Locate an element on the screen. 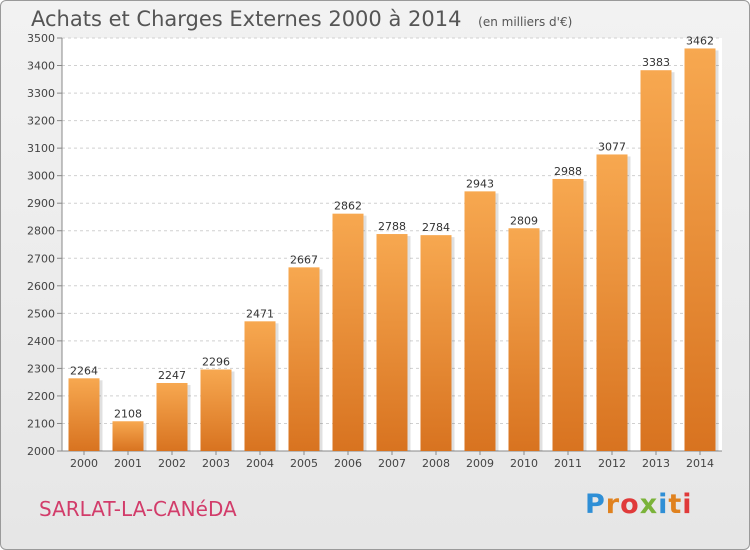  brand-letter: t is located at coordinates (675, 504).